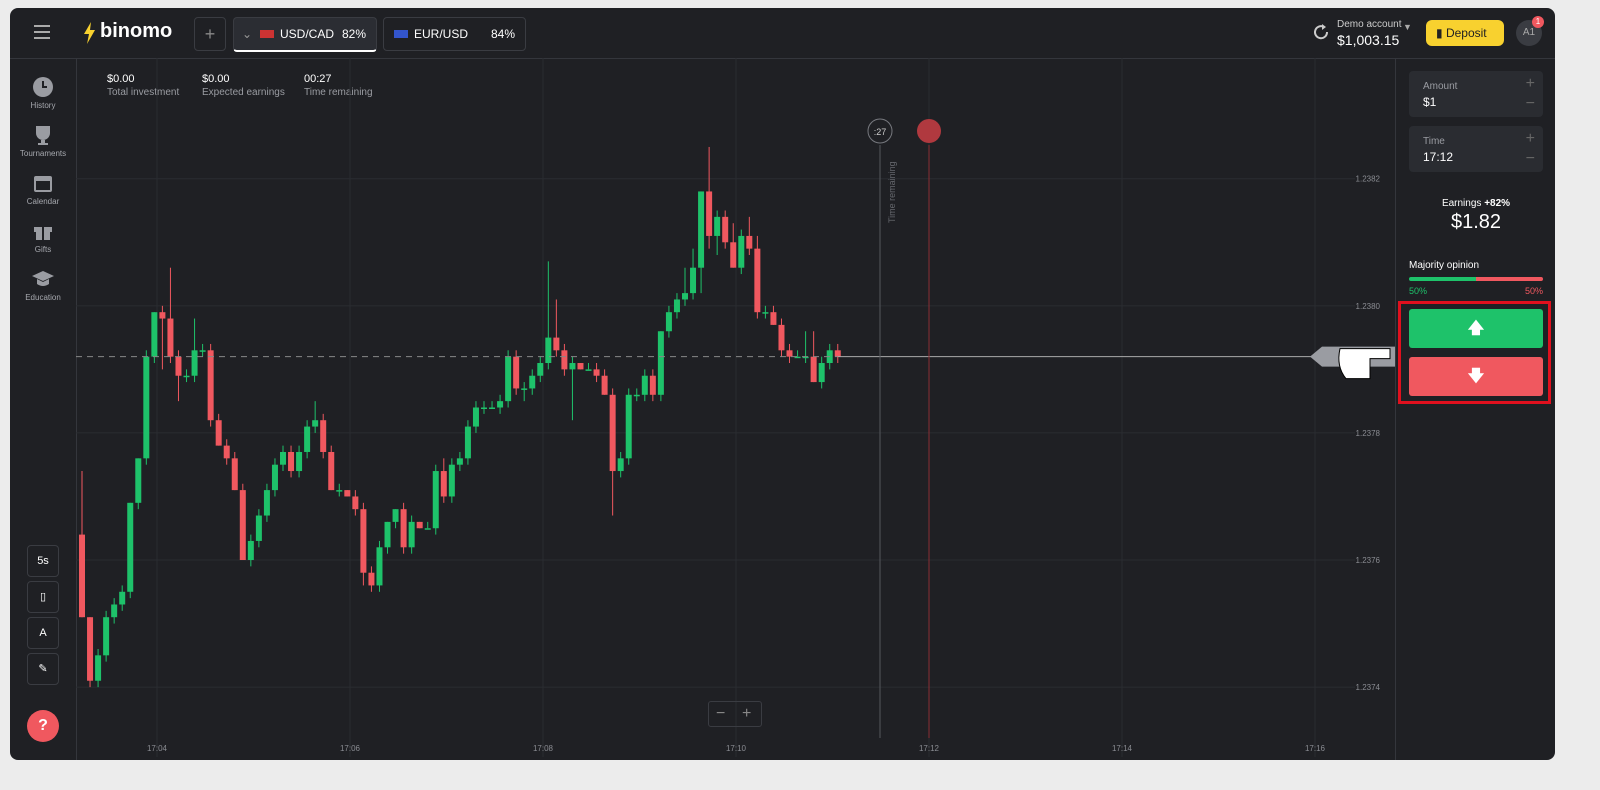  I want to click on expiry-badge, so click(929, 131).